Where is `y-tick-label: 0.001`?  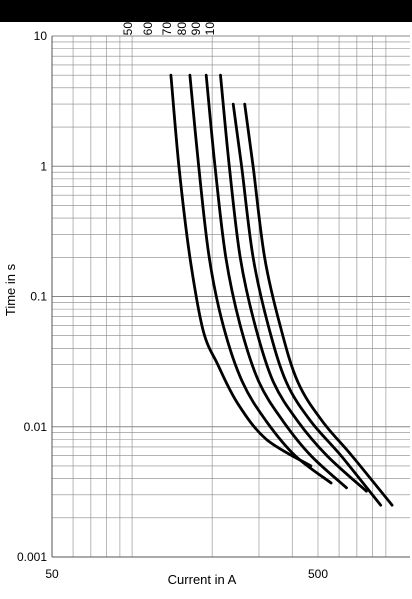 y-tick-label: 0.001 is located at coordinates (32, 557).